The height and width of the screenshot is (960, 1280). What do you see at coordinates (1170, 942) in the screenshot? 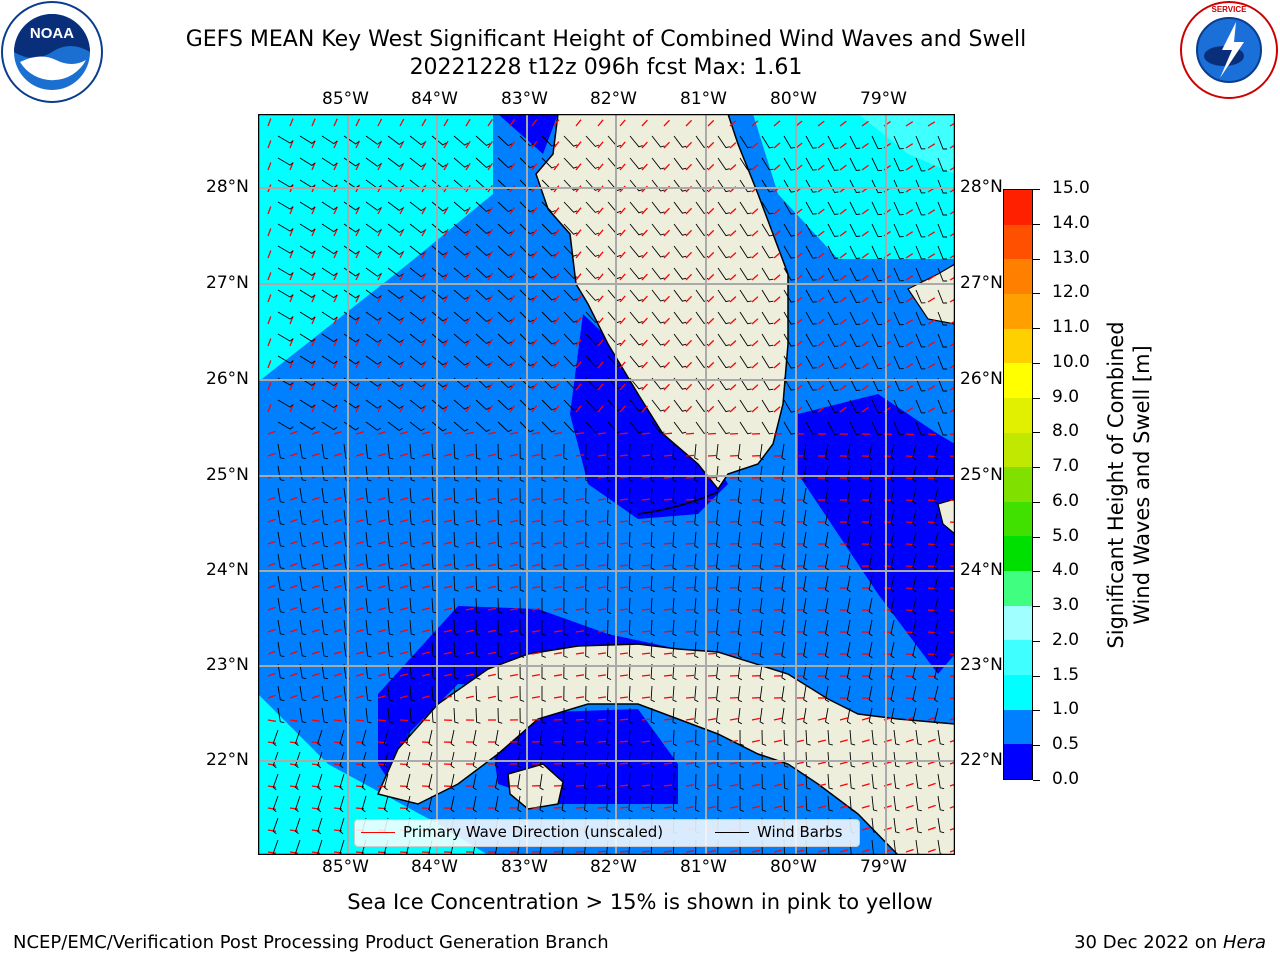
I see `footer-date: 30 Dec 2022 on Hera` at bounding box center [1170, 942].